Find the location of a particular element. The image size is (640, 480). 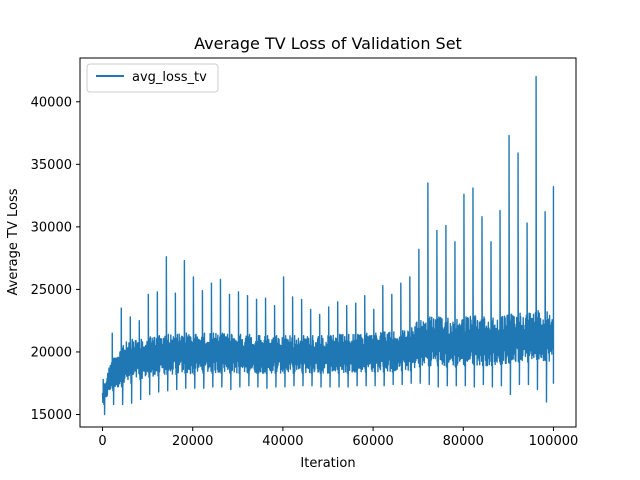

y-tick-label: 15000 is located at coordinates (51, 415).